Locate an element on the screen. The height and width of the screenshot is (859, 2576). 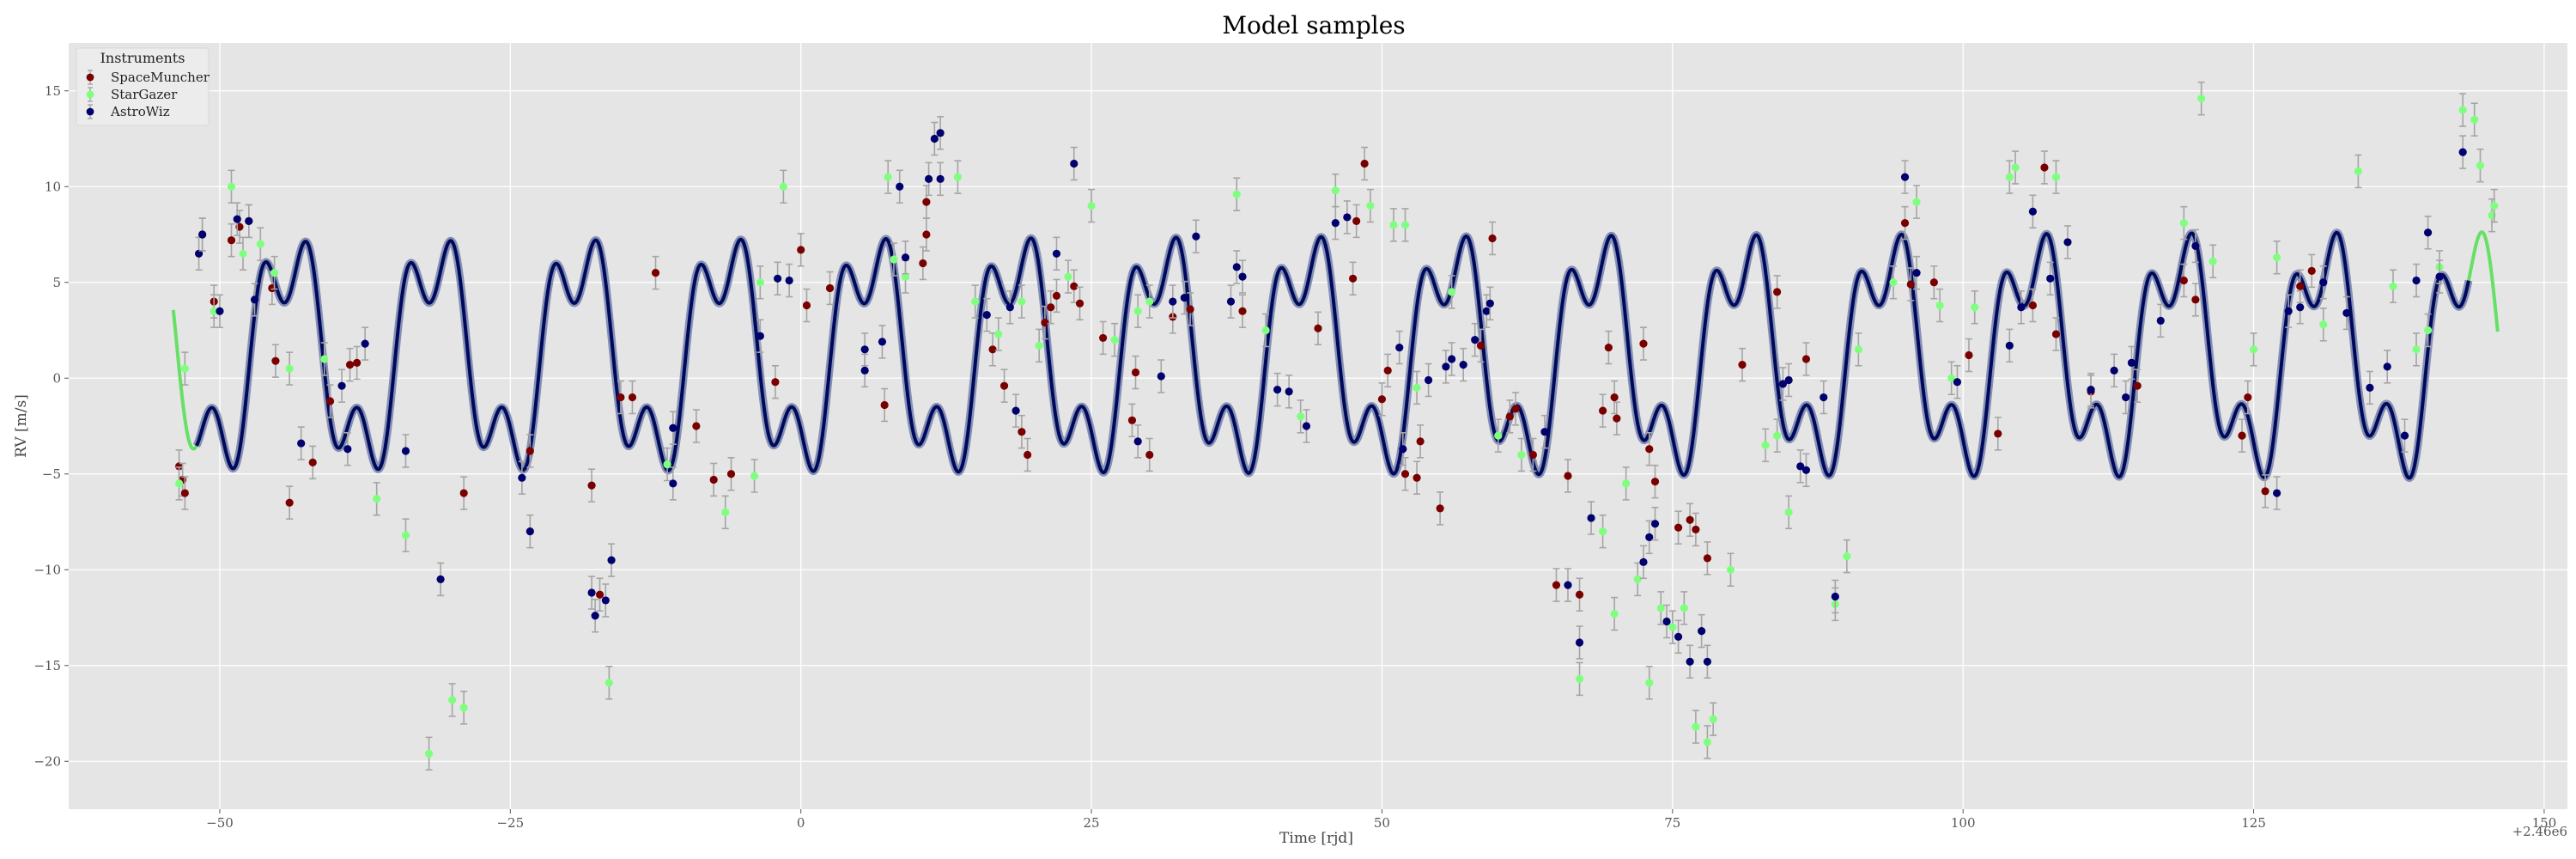
x-tick-label: 0 is located at coordinates (801, 823).